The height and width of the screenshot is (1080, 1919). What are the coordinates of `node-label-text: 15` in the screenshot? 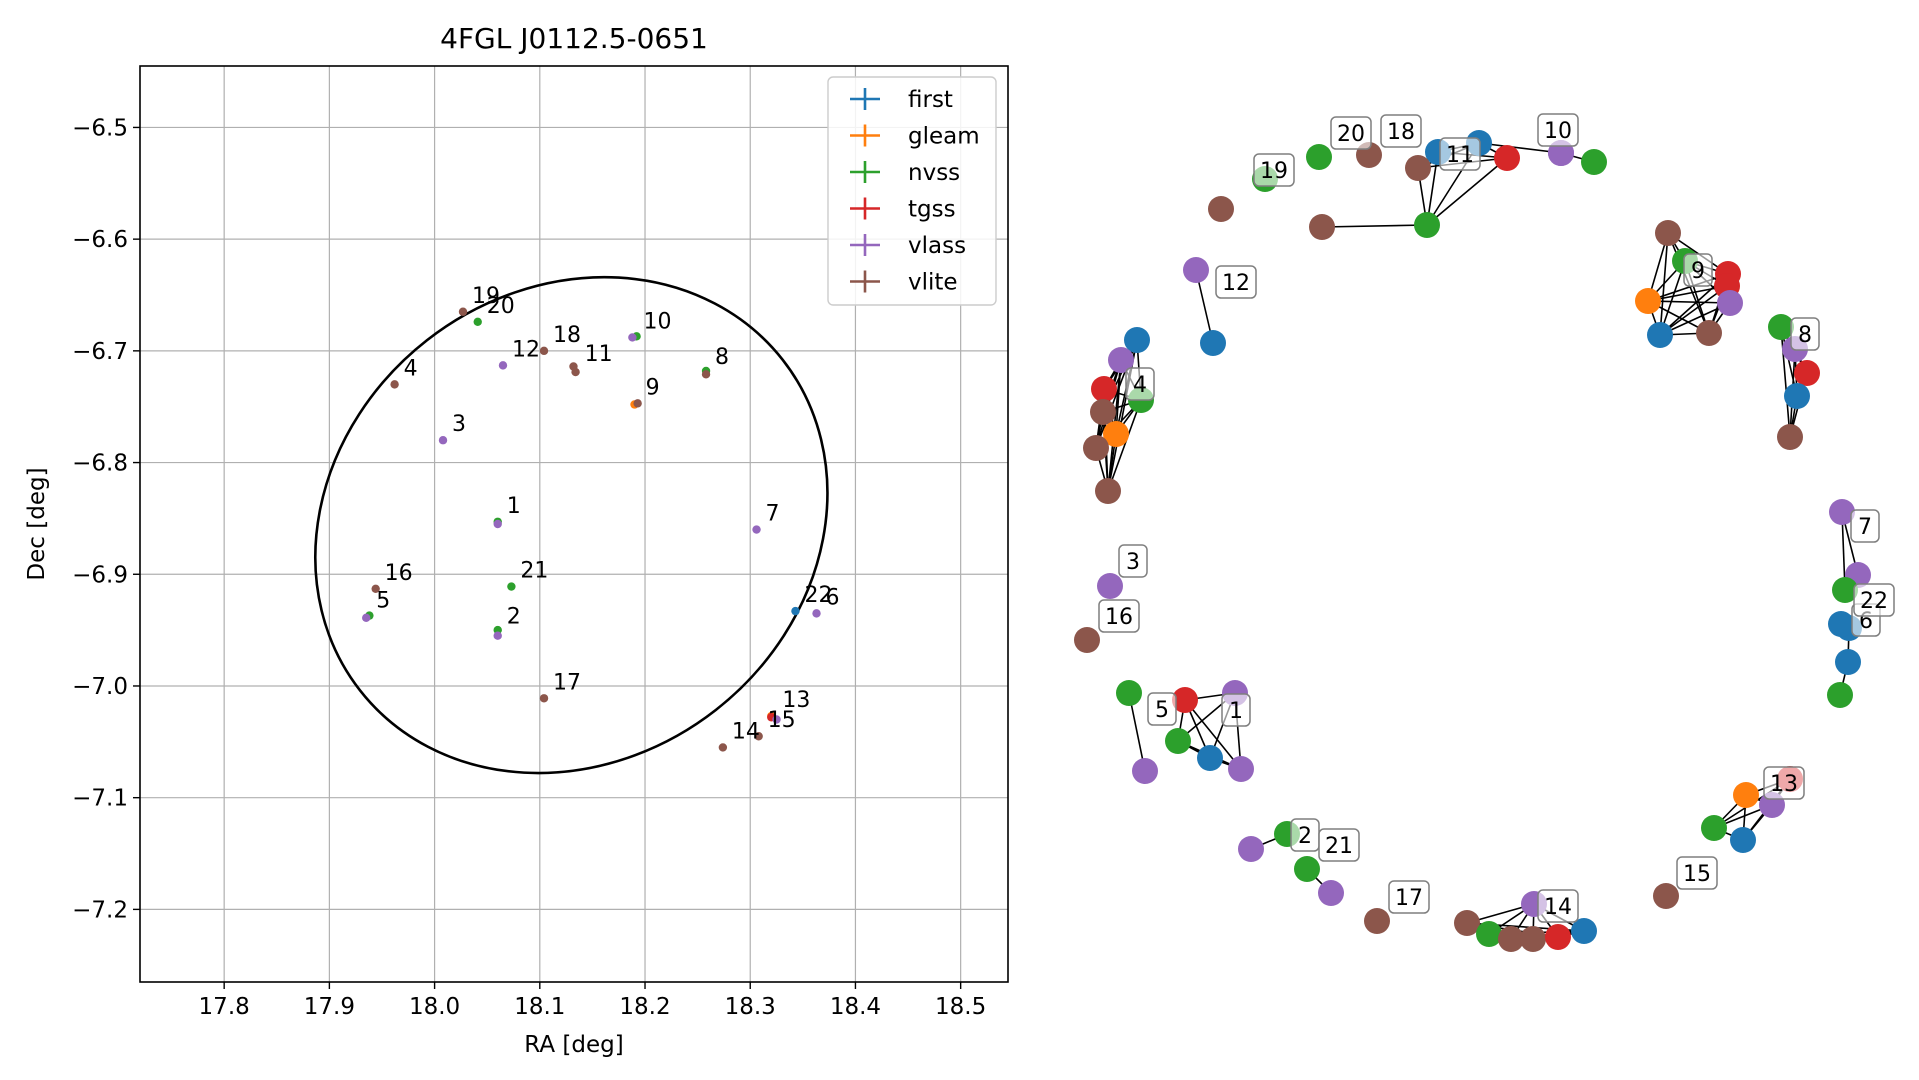 It's located at (1697, 874).